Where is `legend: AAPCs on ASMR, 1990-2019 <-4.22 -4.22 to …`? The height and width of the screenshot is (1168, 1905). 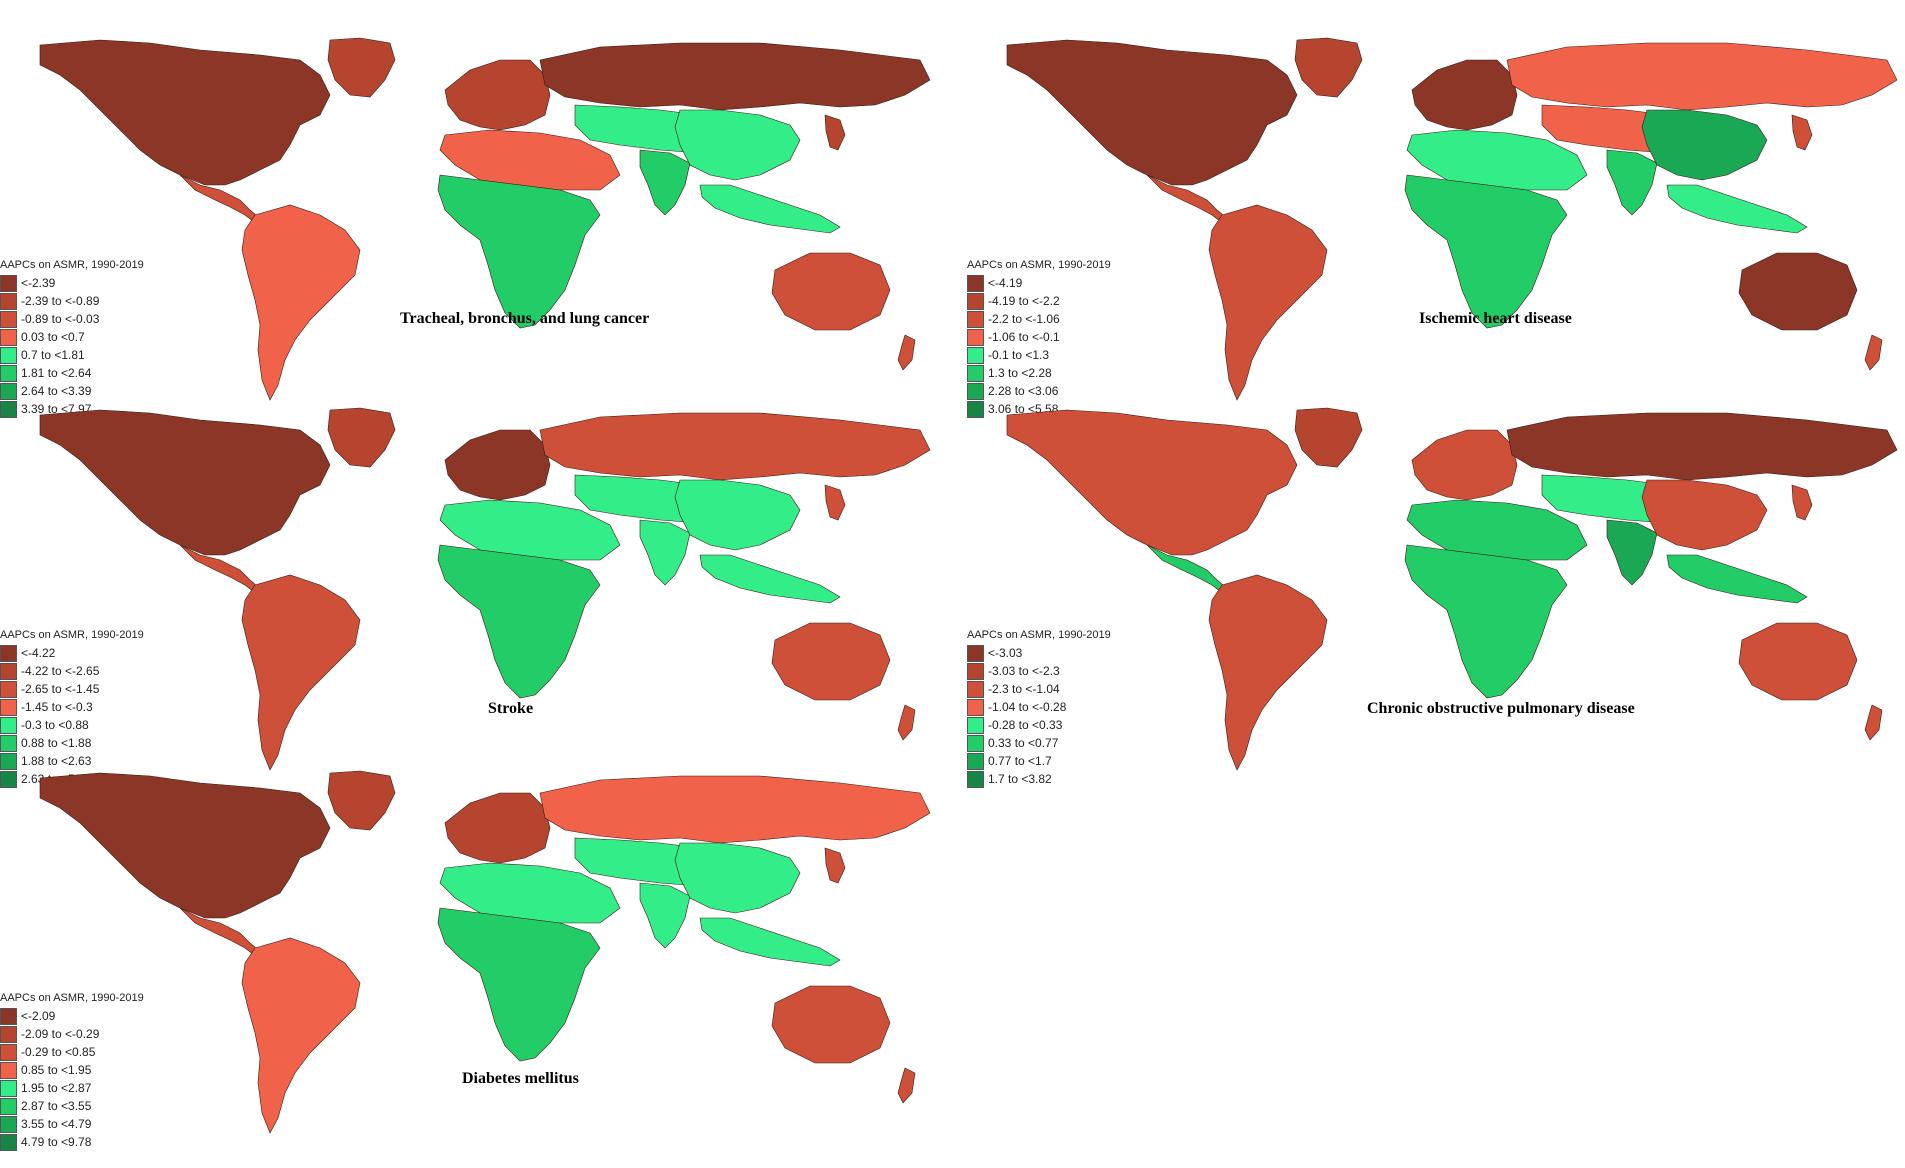
legend: AAPCs on ASMR, 1990-2019 <-4.22 -4.22 to … is located at coordinates (72, 708).